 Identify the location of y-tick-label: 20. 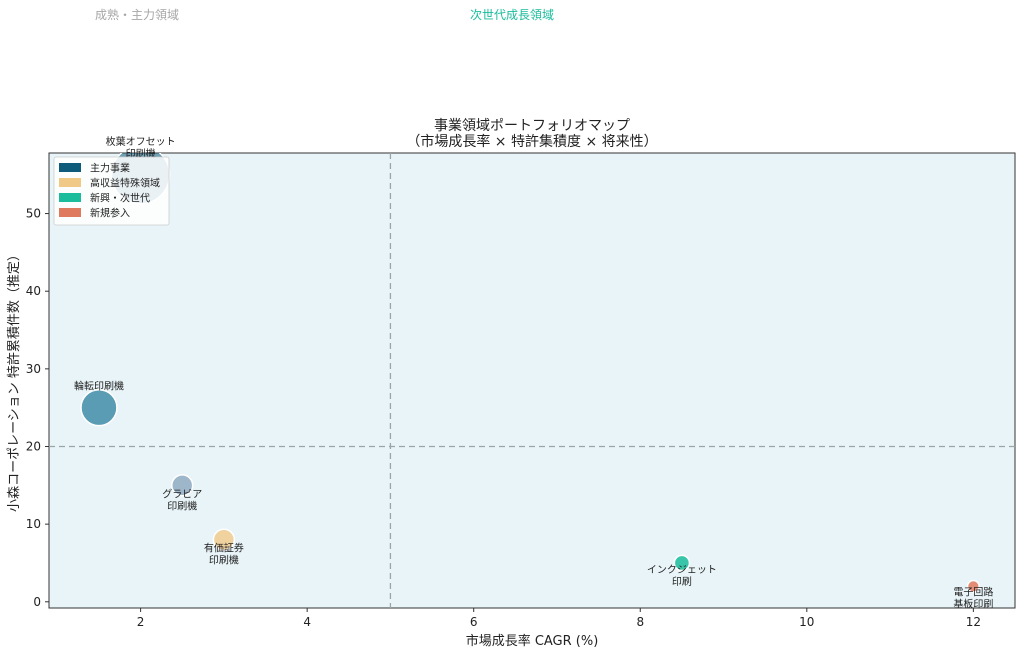
(33, 446).